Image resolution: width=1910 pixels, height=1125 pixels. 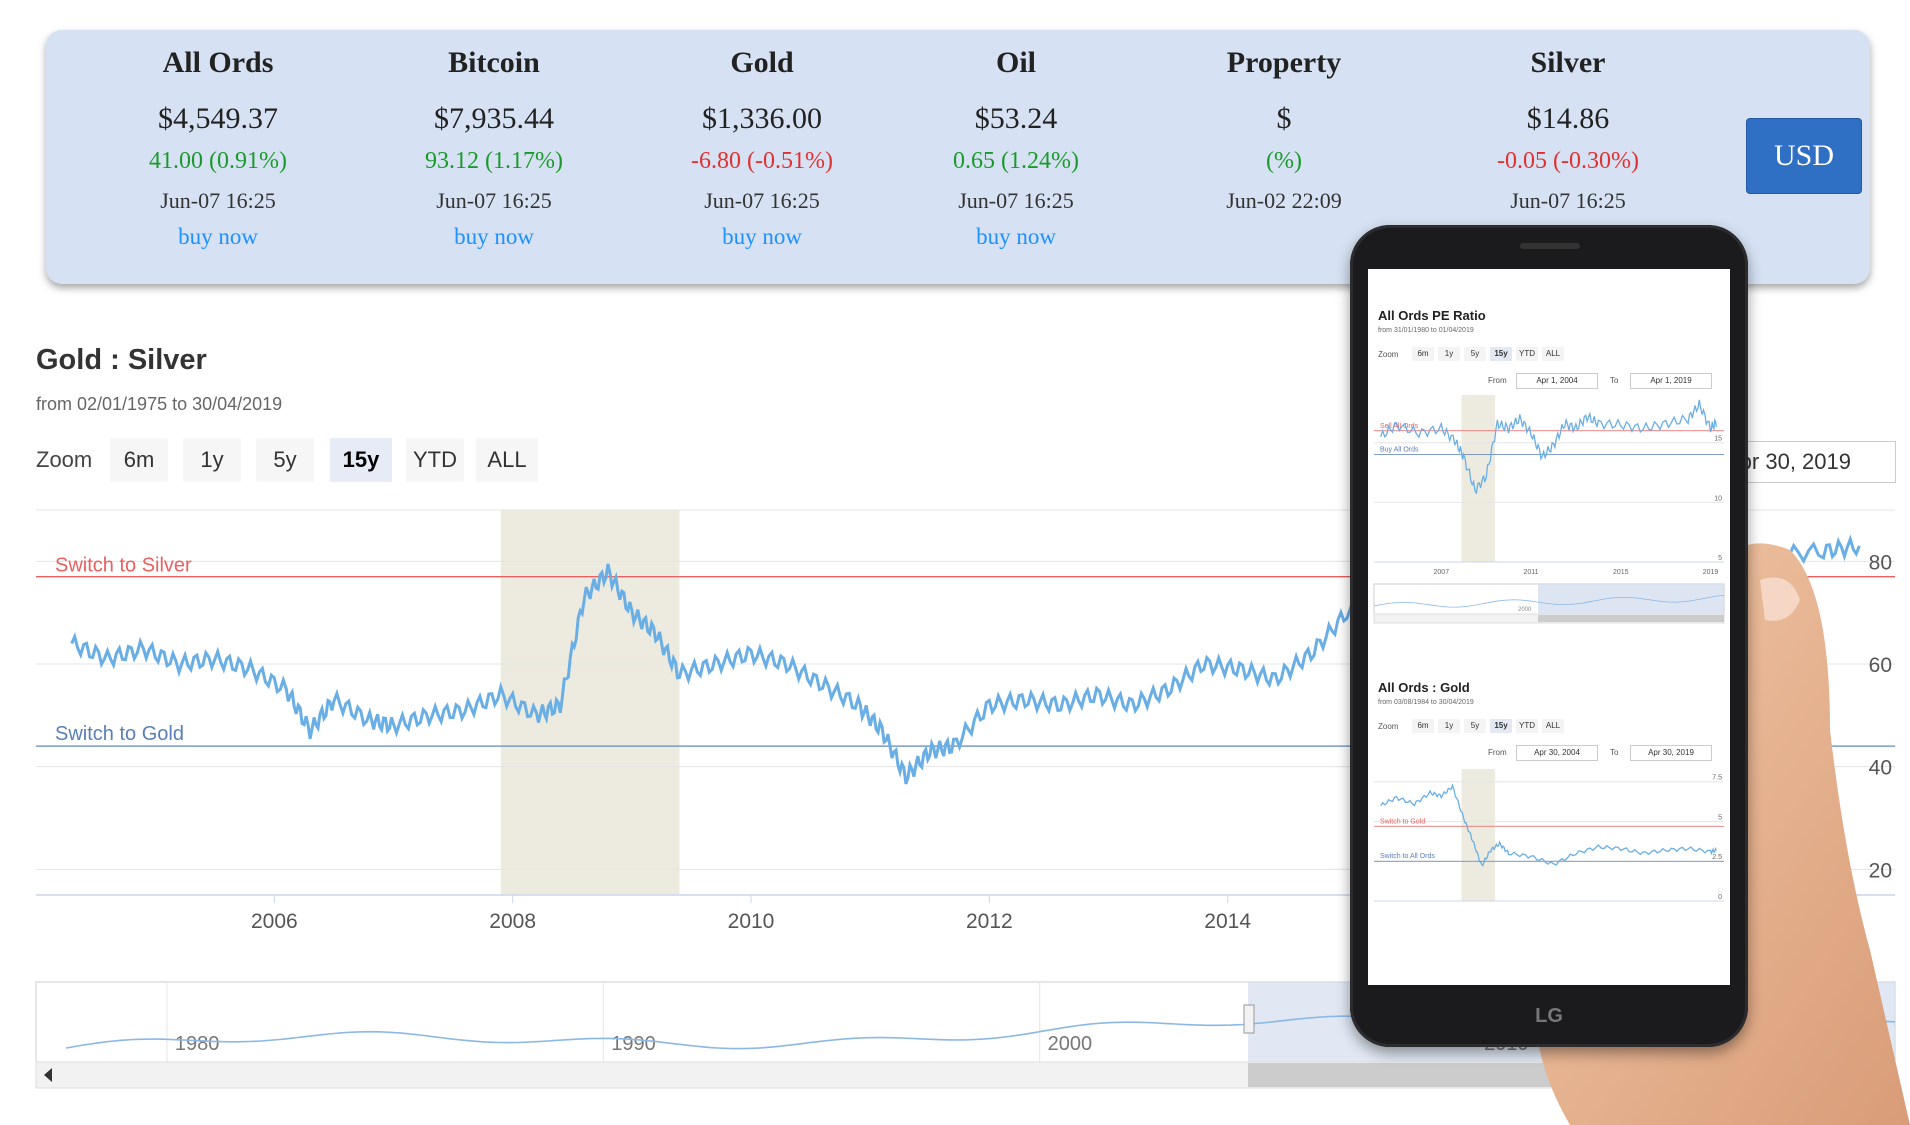 I want to click on mini-navigator-selection, so click(x=1631, y=599).